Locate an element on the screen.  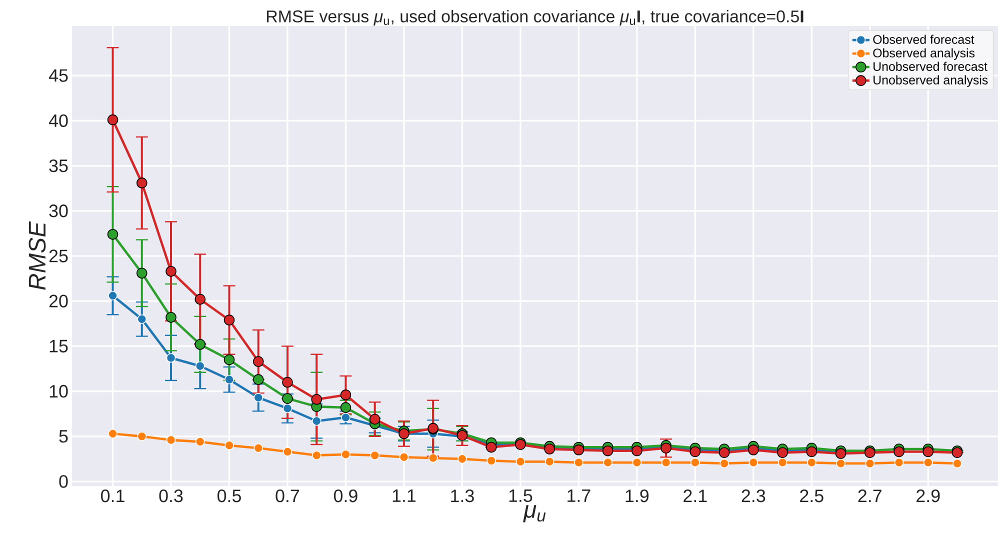
x-tick-label: 0.5 is located at coordinates (229, 496).